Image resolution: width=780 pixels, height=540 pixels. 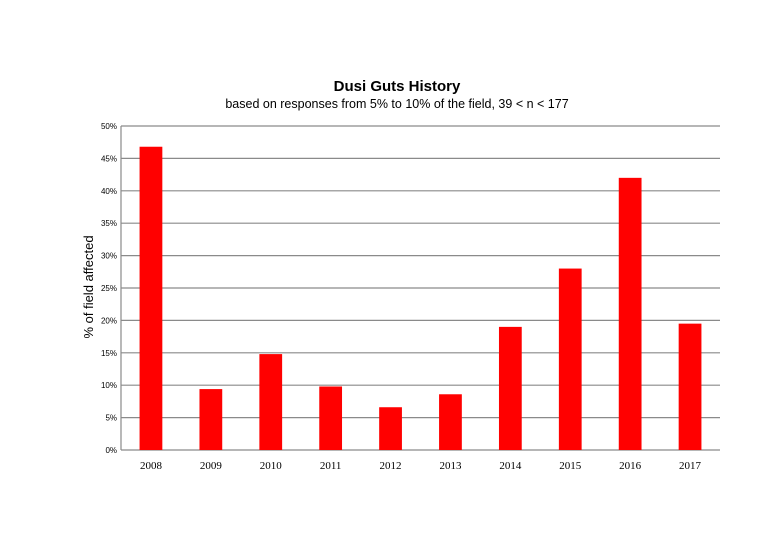 What do you see at coordinates (109, 385) in the screenshot?
I see `y-tick-label: 10%` at bounding box center [109, 385].